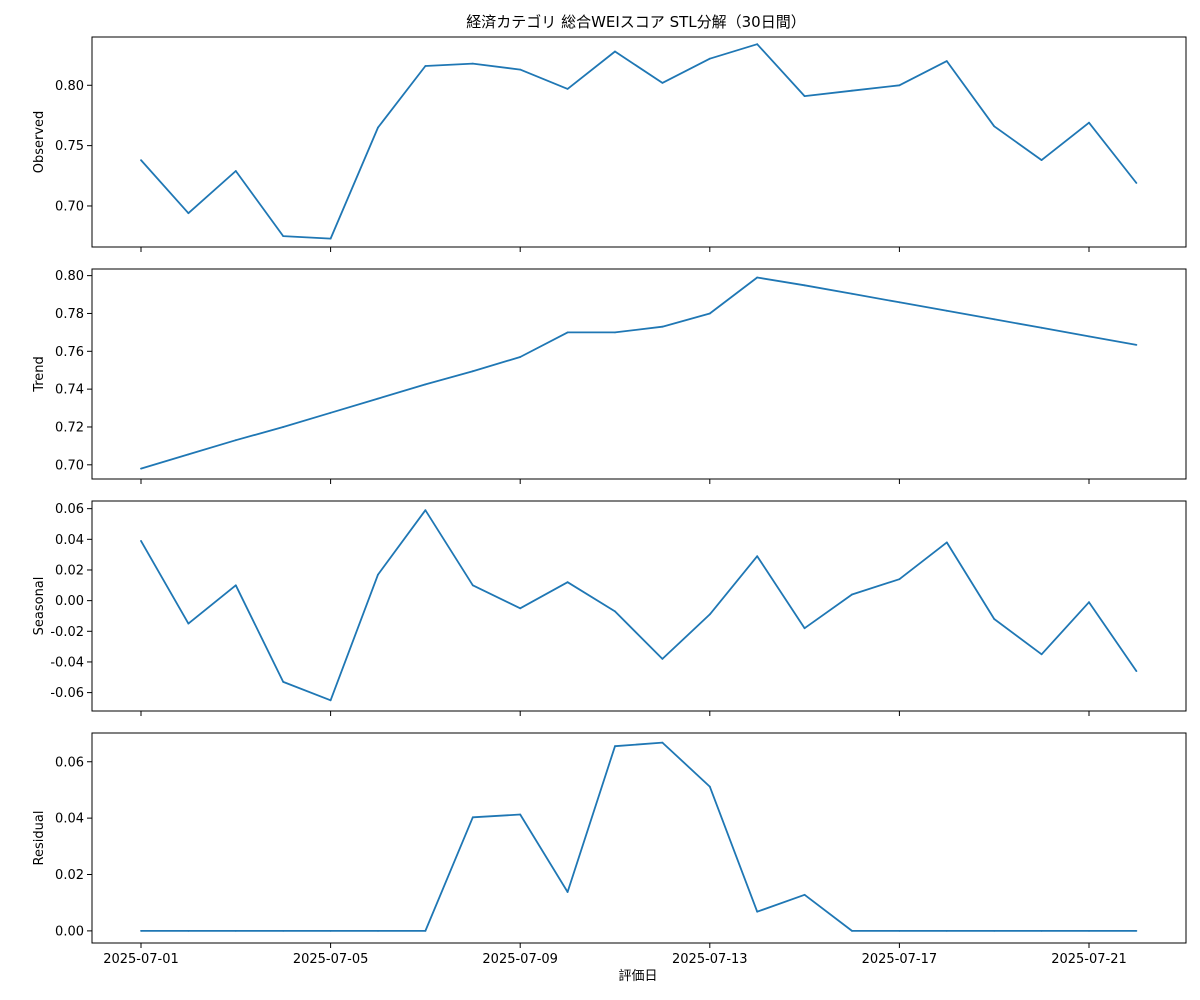  I want to click on y-tick-label: 0.76, so click(69, 352).